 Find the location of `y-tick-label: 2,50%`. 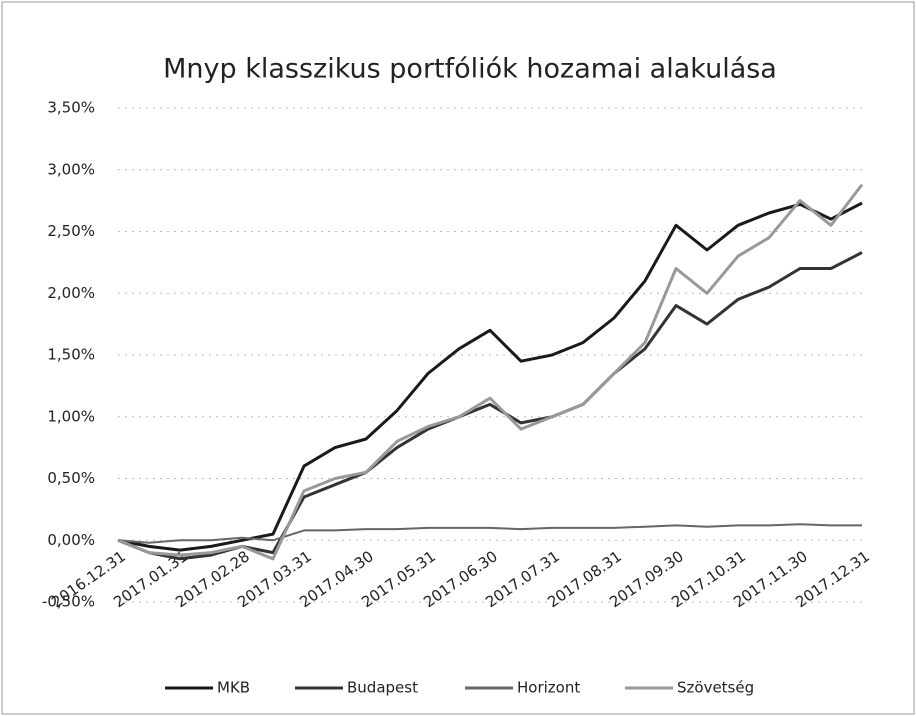

y-tick-label: 2,50% is located at coordinates (71, 231).